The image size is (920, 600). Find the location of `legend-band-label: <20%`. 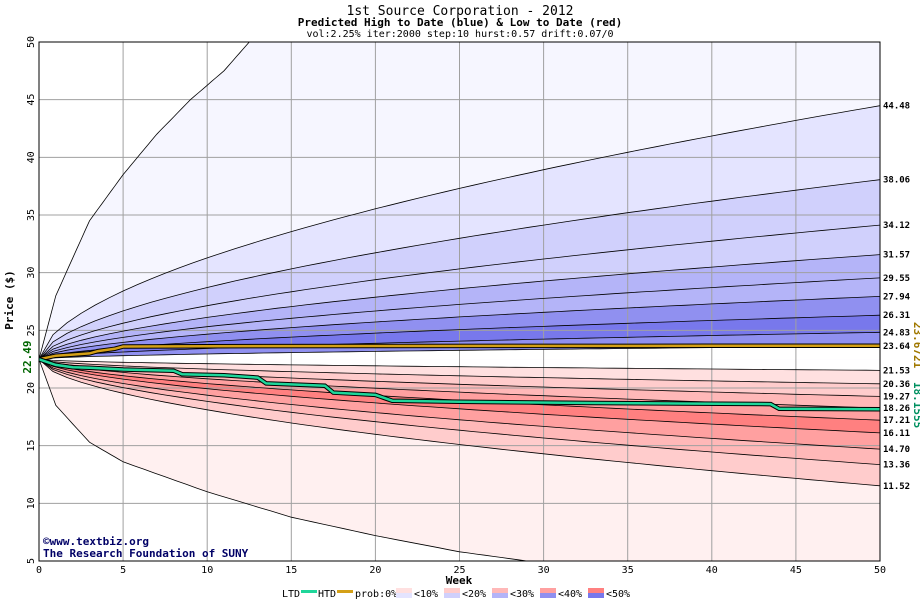

legend-band-label: <20% is located at coordinates (474, 594).